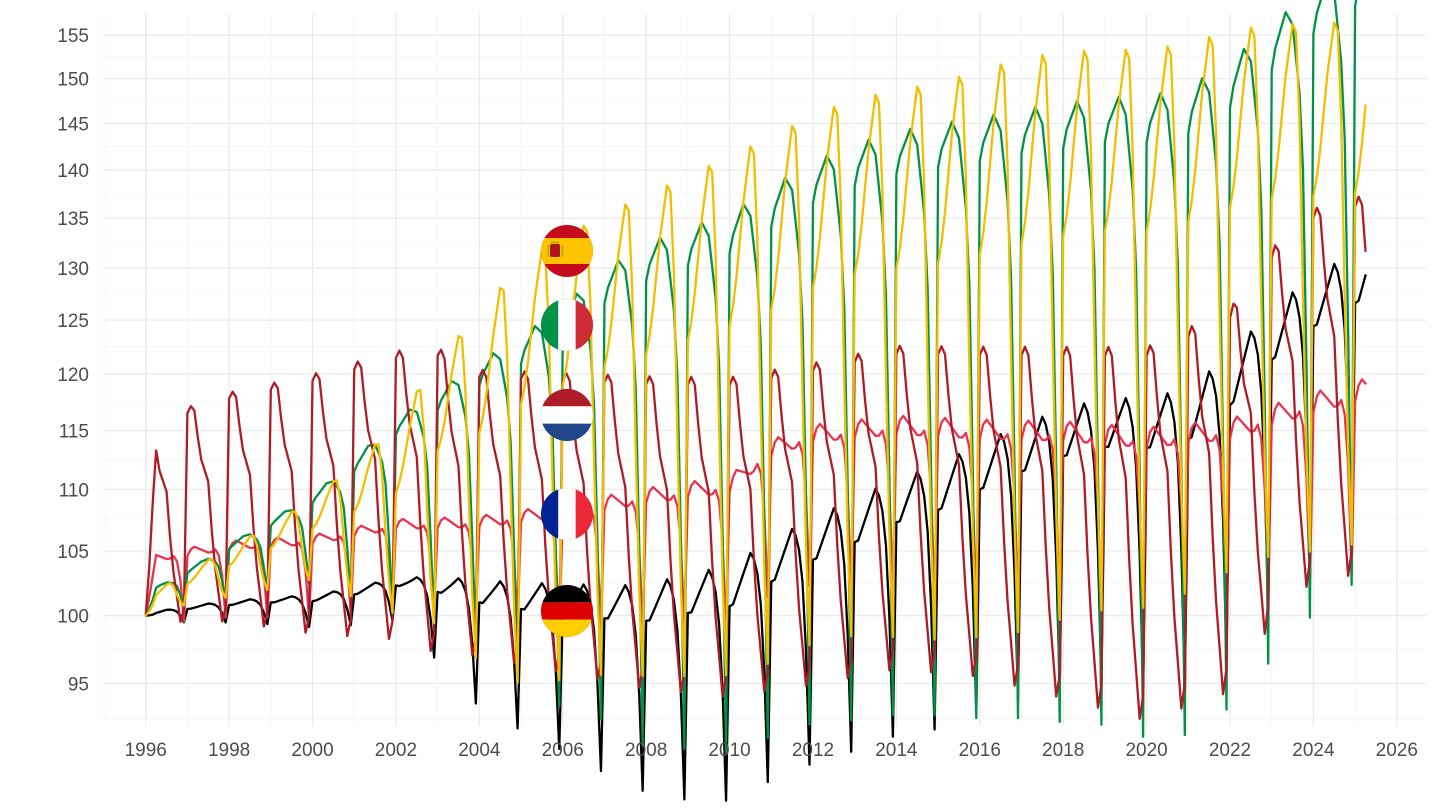 The height and width of the screenshot is (810, 1440). Describe the element at coordinates (1230, 750) in the screenshot. I see `x-tick-label: 2022` at that location.